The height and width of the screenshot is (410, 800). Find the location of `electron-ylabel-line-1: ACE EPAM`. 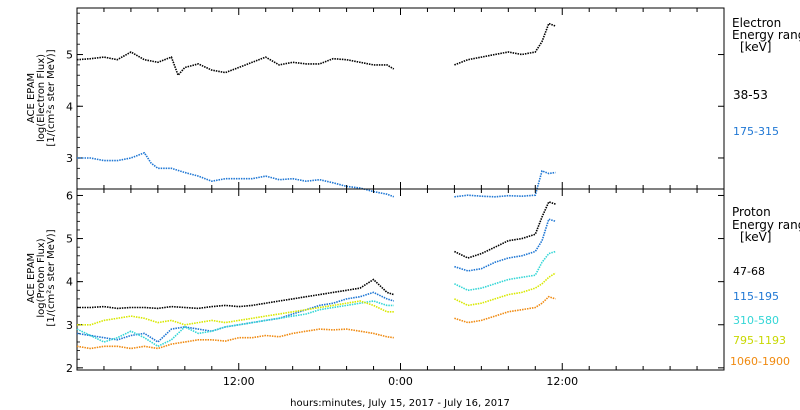

electron-ylabel-line-1: ACE EPAM is located at coordinates (31, 98).